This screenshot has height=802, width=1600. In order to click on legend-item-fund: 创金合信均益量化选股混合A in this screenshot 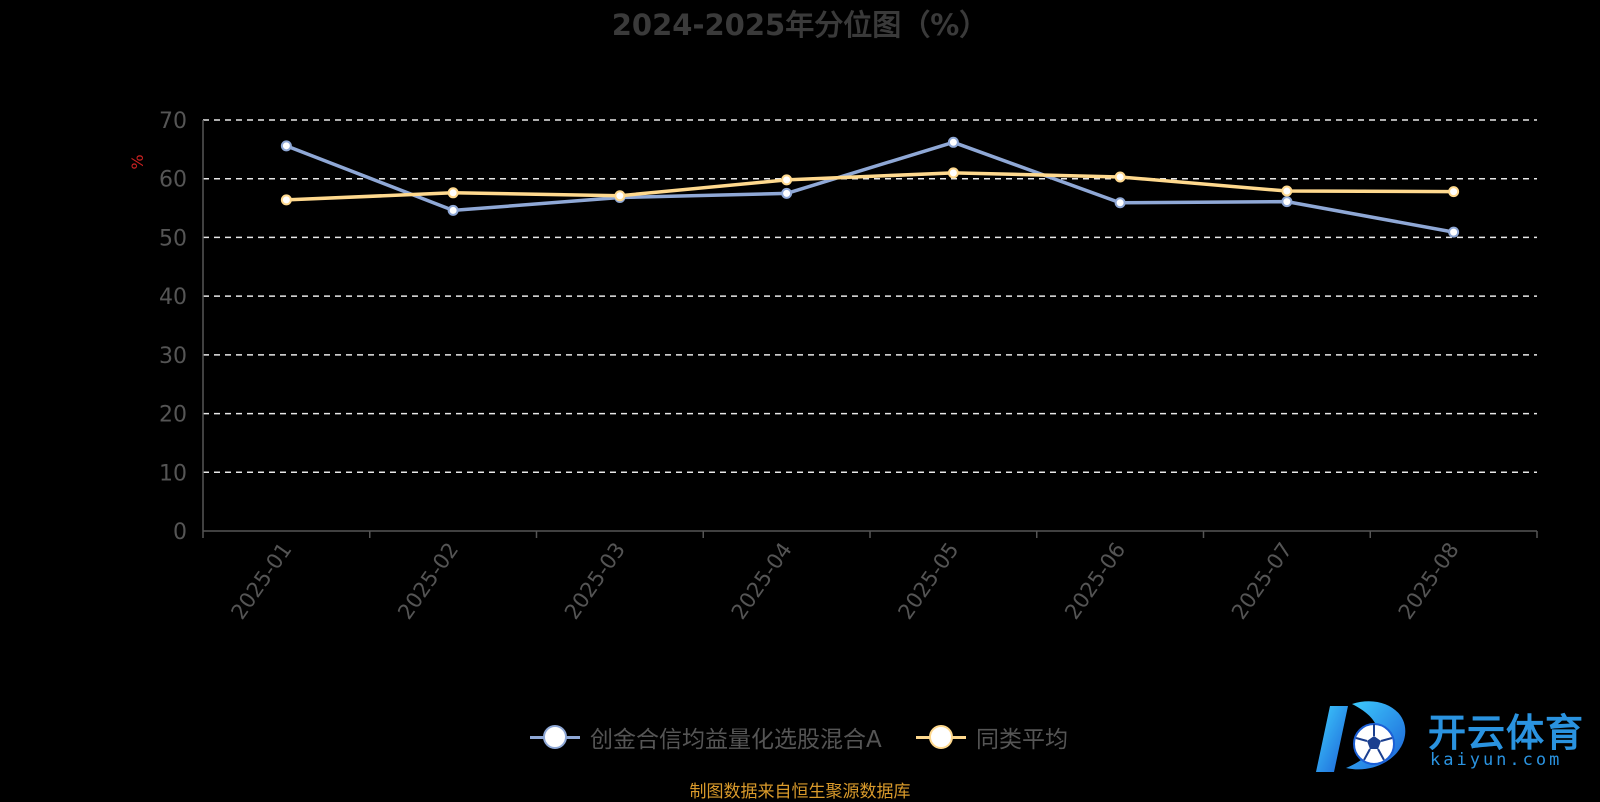, I will do `click(706, 737)`.